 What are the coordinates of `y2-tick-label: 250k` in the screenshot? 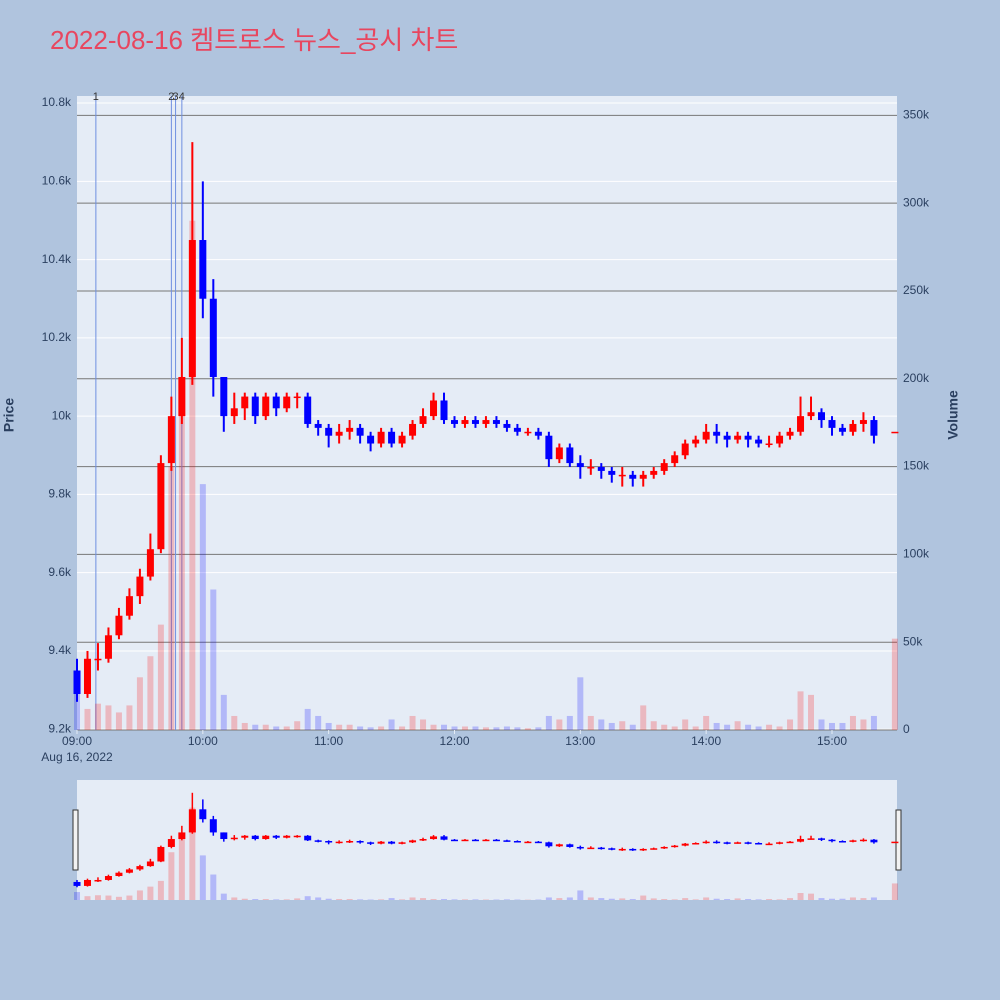 It's located at (916, 290).